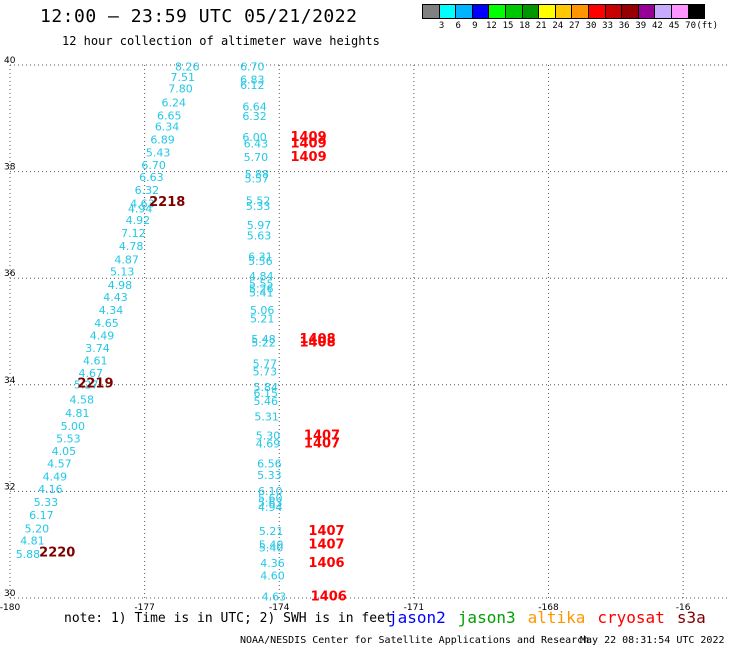  Describe the element at coordinates (691, 617) in the screenshot. I see `legend-item-s3a: s3a` at that location.